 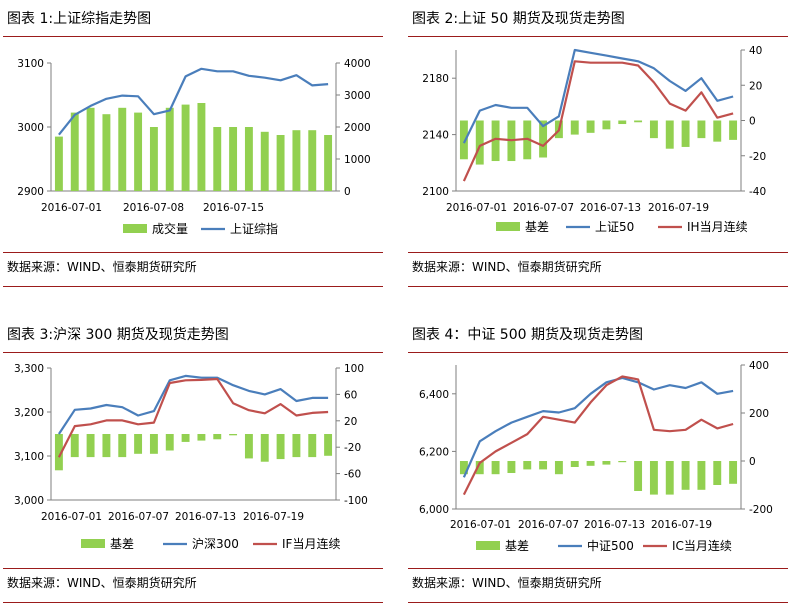 What do you see at coordinates (435, 79) in the screenshot?
I see `left-tick-label: 2180` at bounding box center [435, 79].